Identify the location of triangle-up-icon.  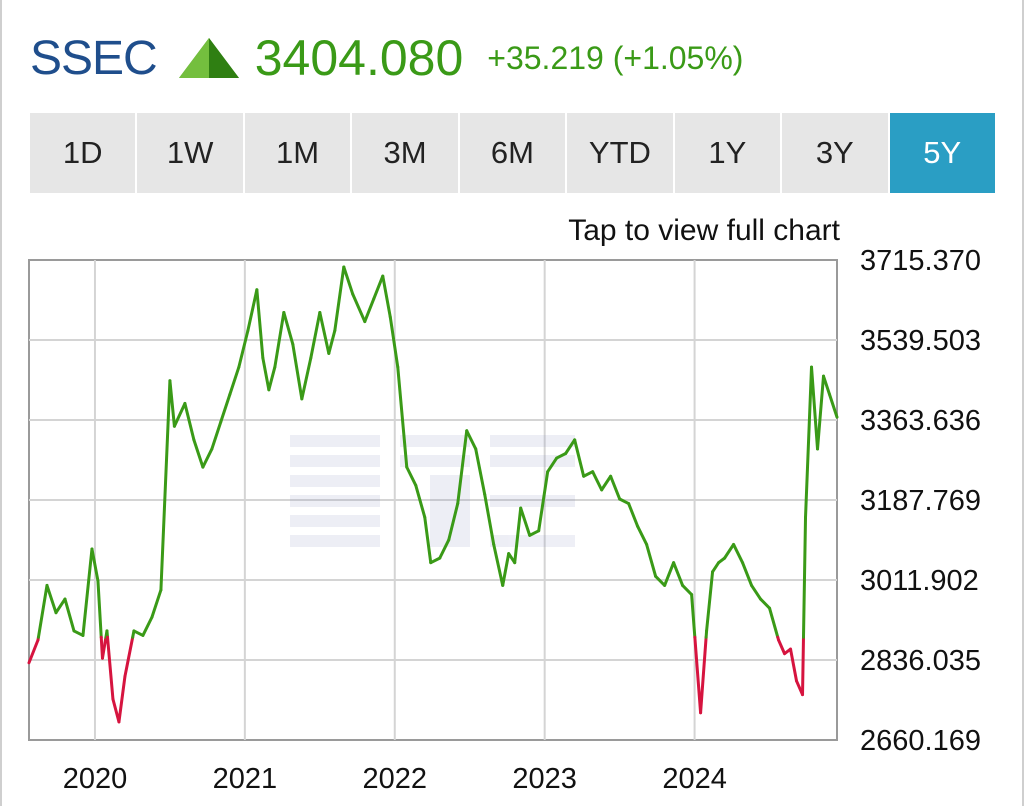
(208, 58).